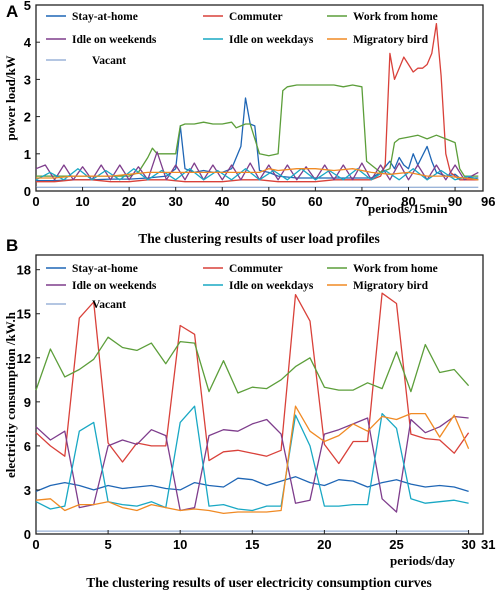 The height and width of the screenshot is (594, 498). Describe the element at coordinates (362, 201) in the screenshot. I see `chart-a-x-tick-label: 70` at that location.